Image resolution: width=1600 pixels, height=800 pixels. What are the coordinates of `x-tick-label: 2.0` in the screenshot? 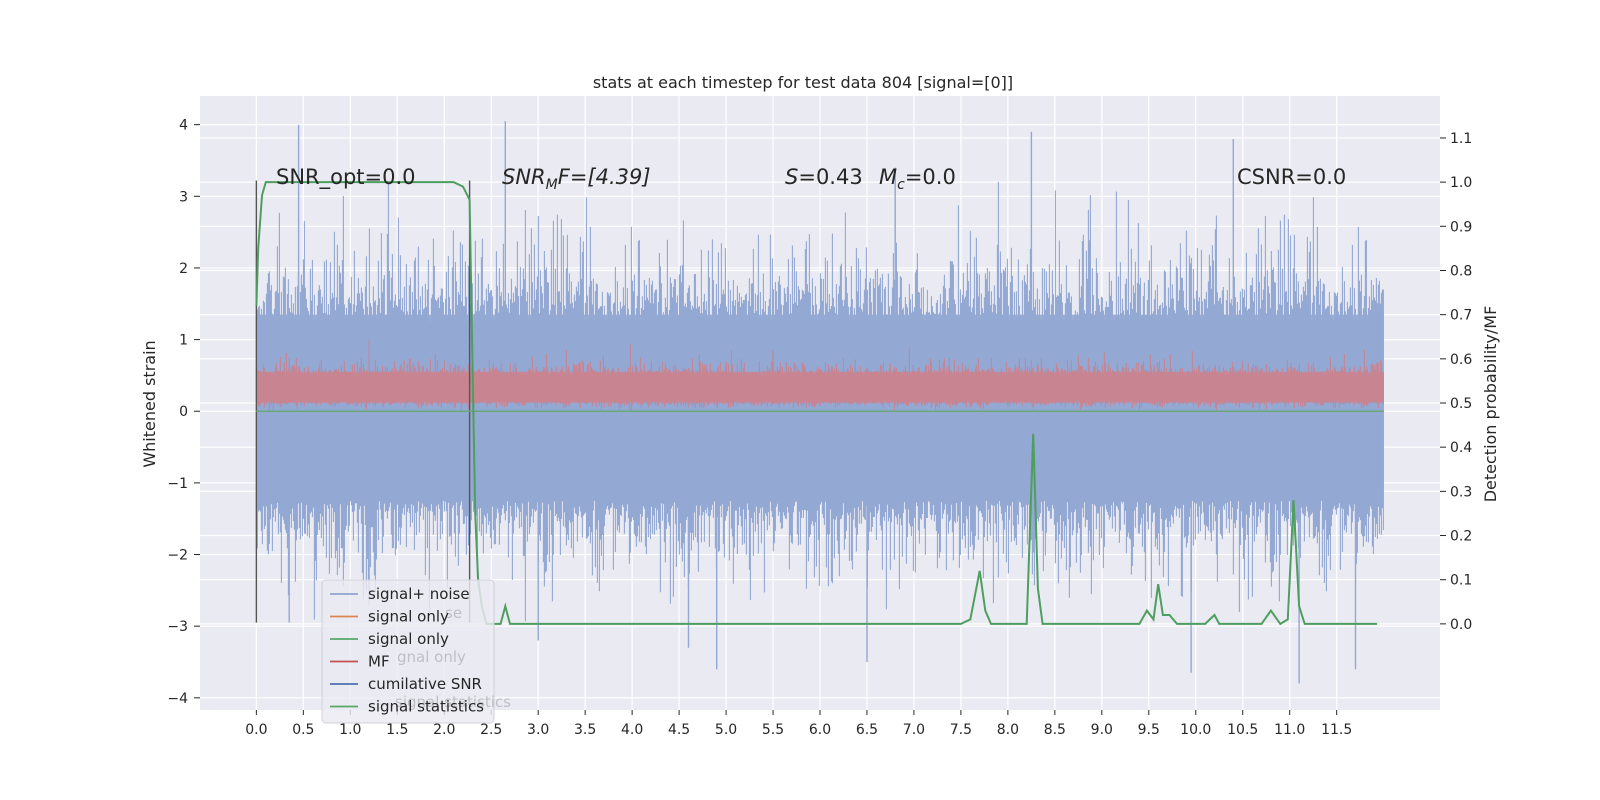 It's located at (444, 730).